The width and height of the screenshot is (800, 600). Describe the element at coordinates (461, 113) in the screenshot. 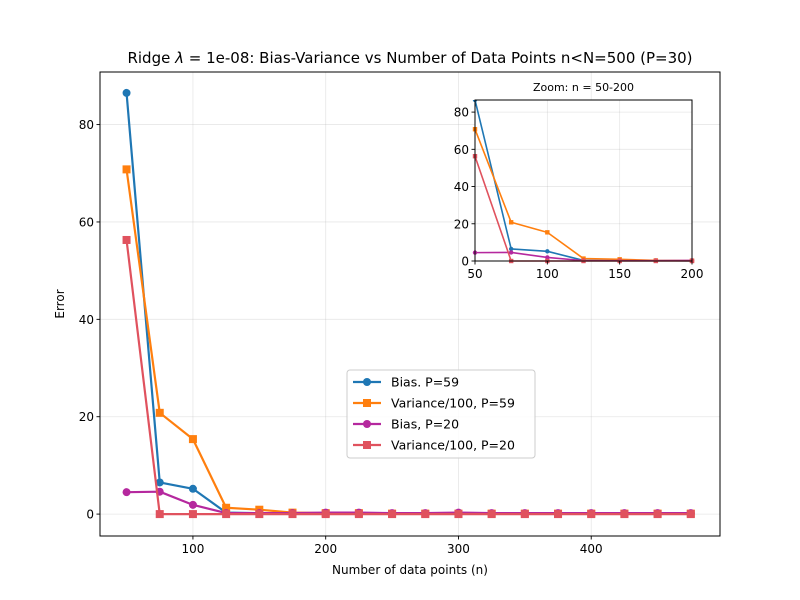

I see `inset-y-tick-label: 80` at that location.